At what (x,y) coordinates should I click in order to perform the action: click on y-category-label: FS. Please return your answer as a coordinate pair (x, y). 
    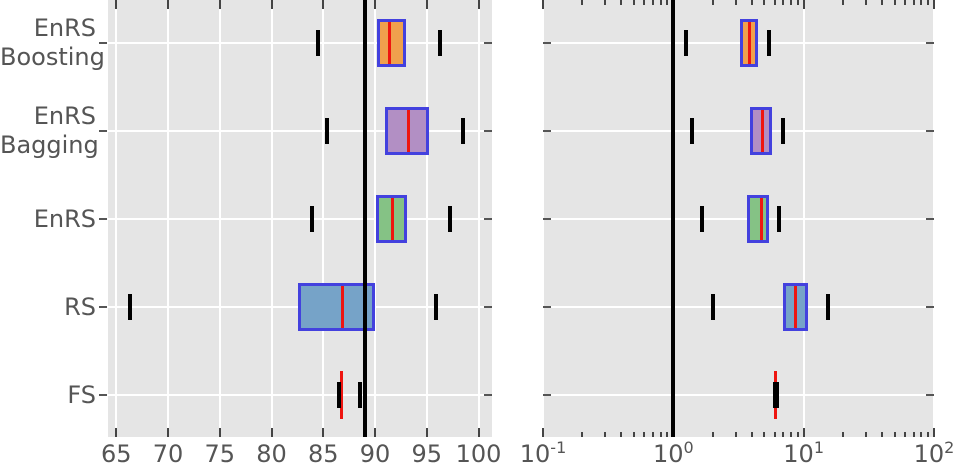
    Looking at the image, I should click on (48, 395).